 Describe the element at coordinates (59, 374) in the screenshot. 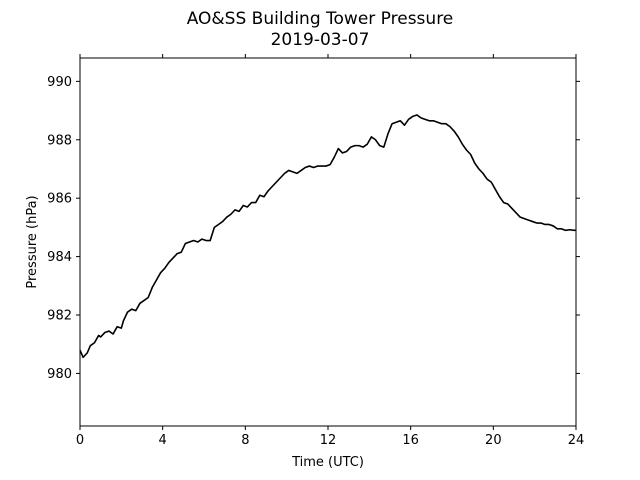

I see `y-tick-label: 980` at that location.